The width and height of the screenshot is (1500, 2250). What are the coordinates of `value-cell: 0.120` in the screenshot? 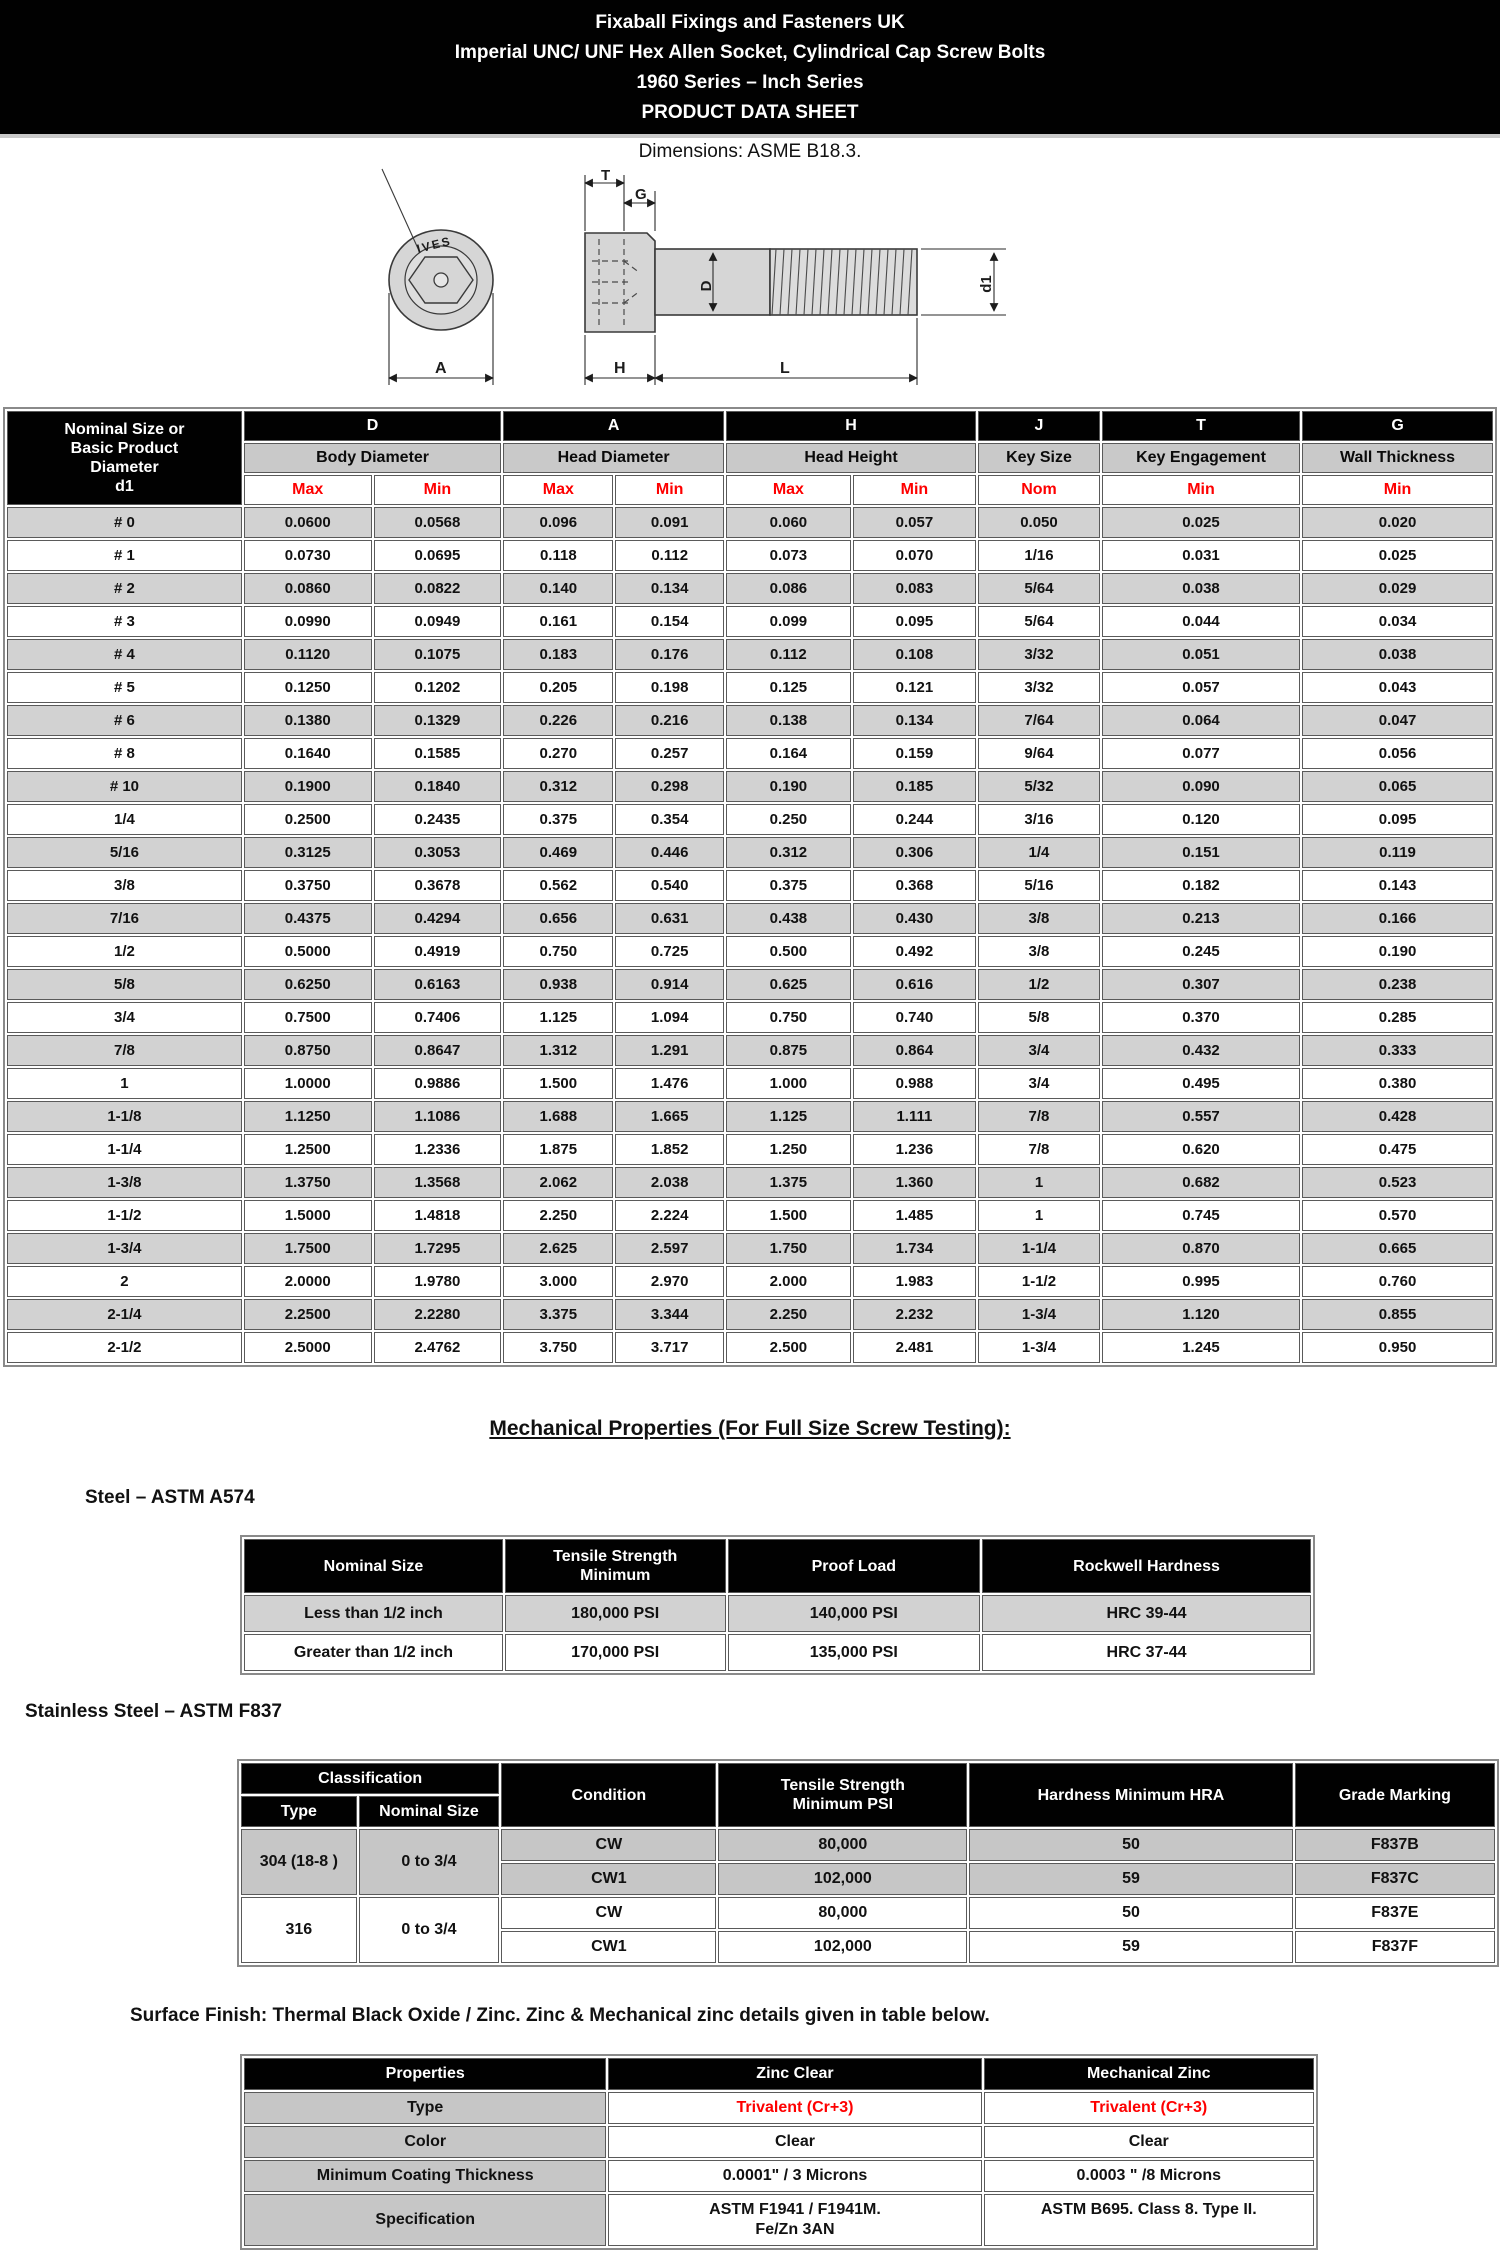 It's located at (1201, 819).